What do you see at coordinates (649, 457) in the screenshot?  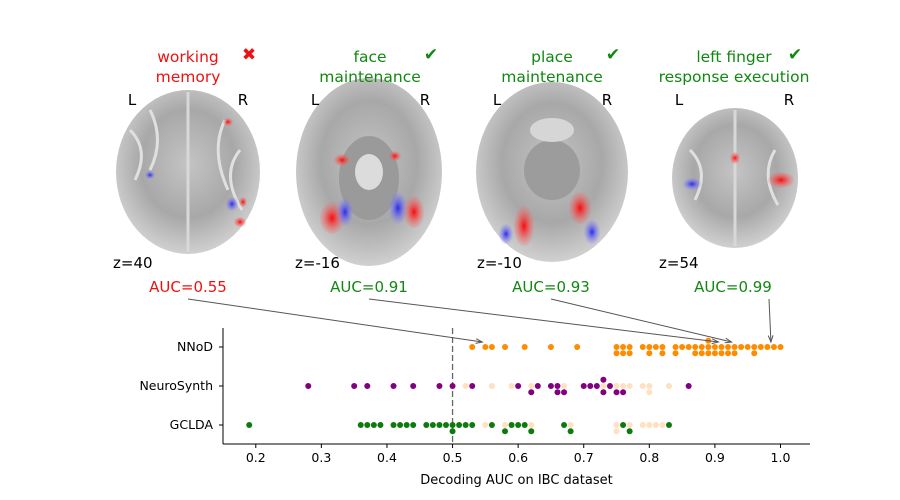 I see `x-tick-label: 0.8` at bounding box center [649, 457].